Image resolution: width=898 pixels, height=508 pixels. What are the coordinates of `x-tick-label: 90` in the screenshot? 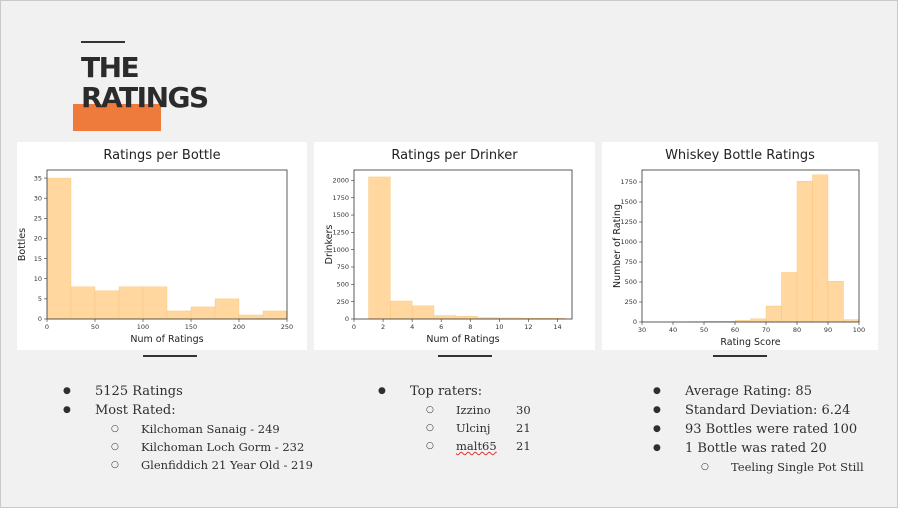 It's located at (828, 330).